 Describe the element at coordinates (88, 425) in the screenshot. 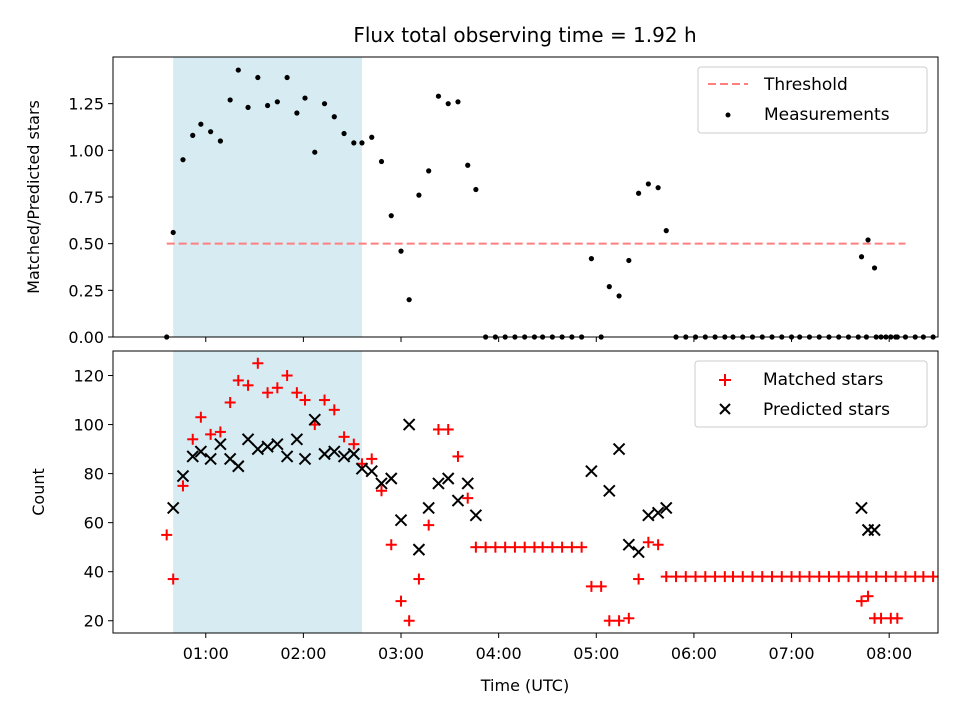

I see `y-tick-label: 100` at that location.